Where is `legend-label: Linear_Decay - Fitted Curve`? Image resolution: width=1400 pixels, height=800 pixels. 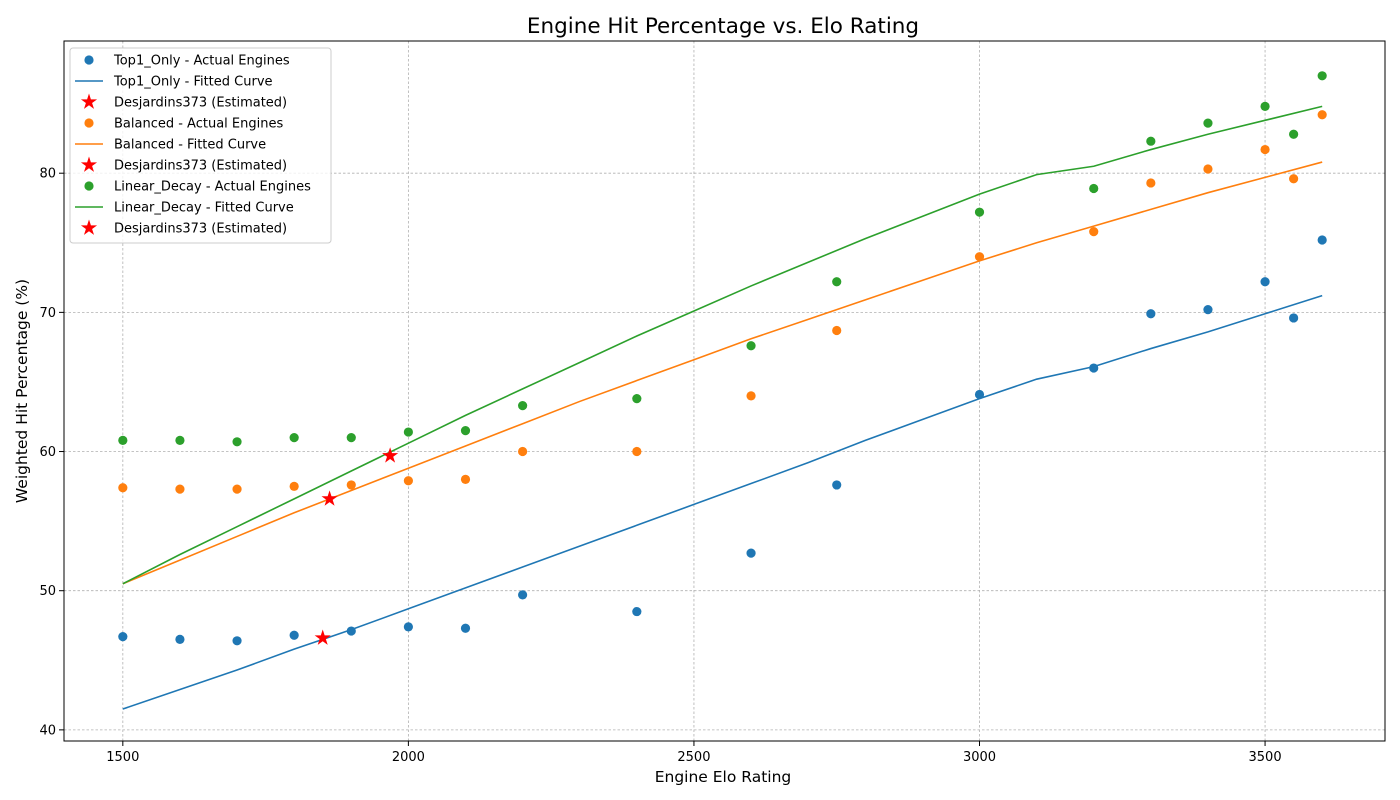
legend-label: Linear_Decay - Fitted Curve is located at coordinates (204, 208).